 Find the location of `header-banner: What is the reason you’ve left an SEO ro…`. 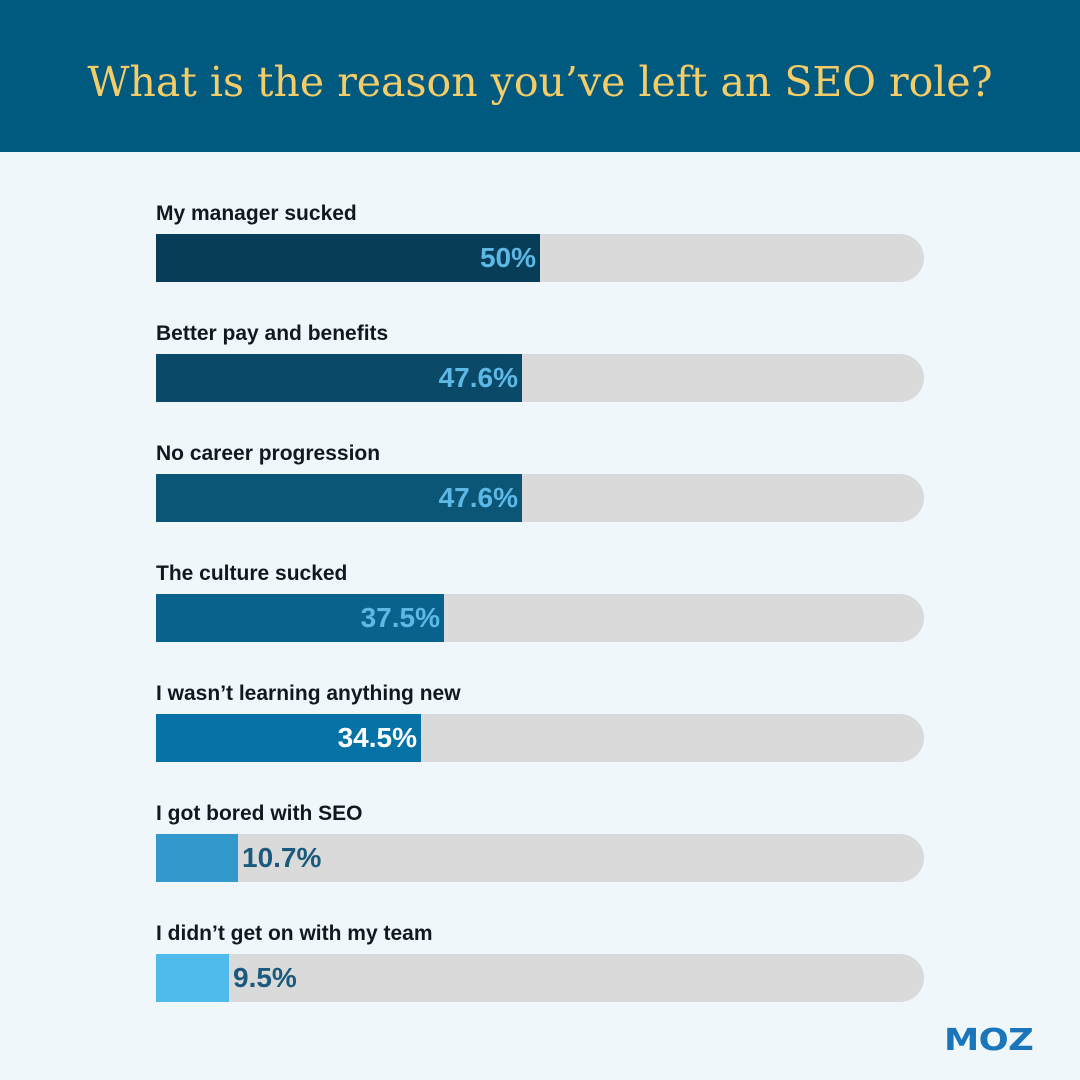

header-banner: What is the reason you’ve left an SEO ro… is located at coordinates (540, 76).